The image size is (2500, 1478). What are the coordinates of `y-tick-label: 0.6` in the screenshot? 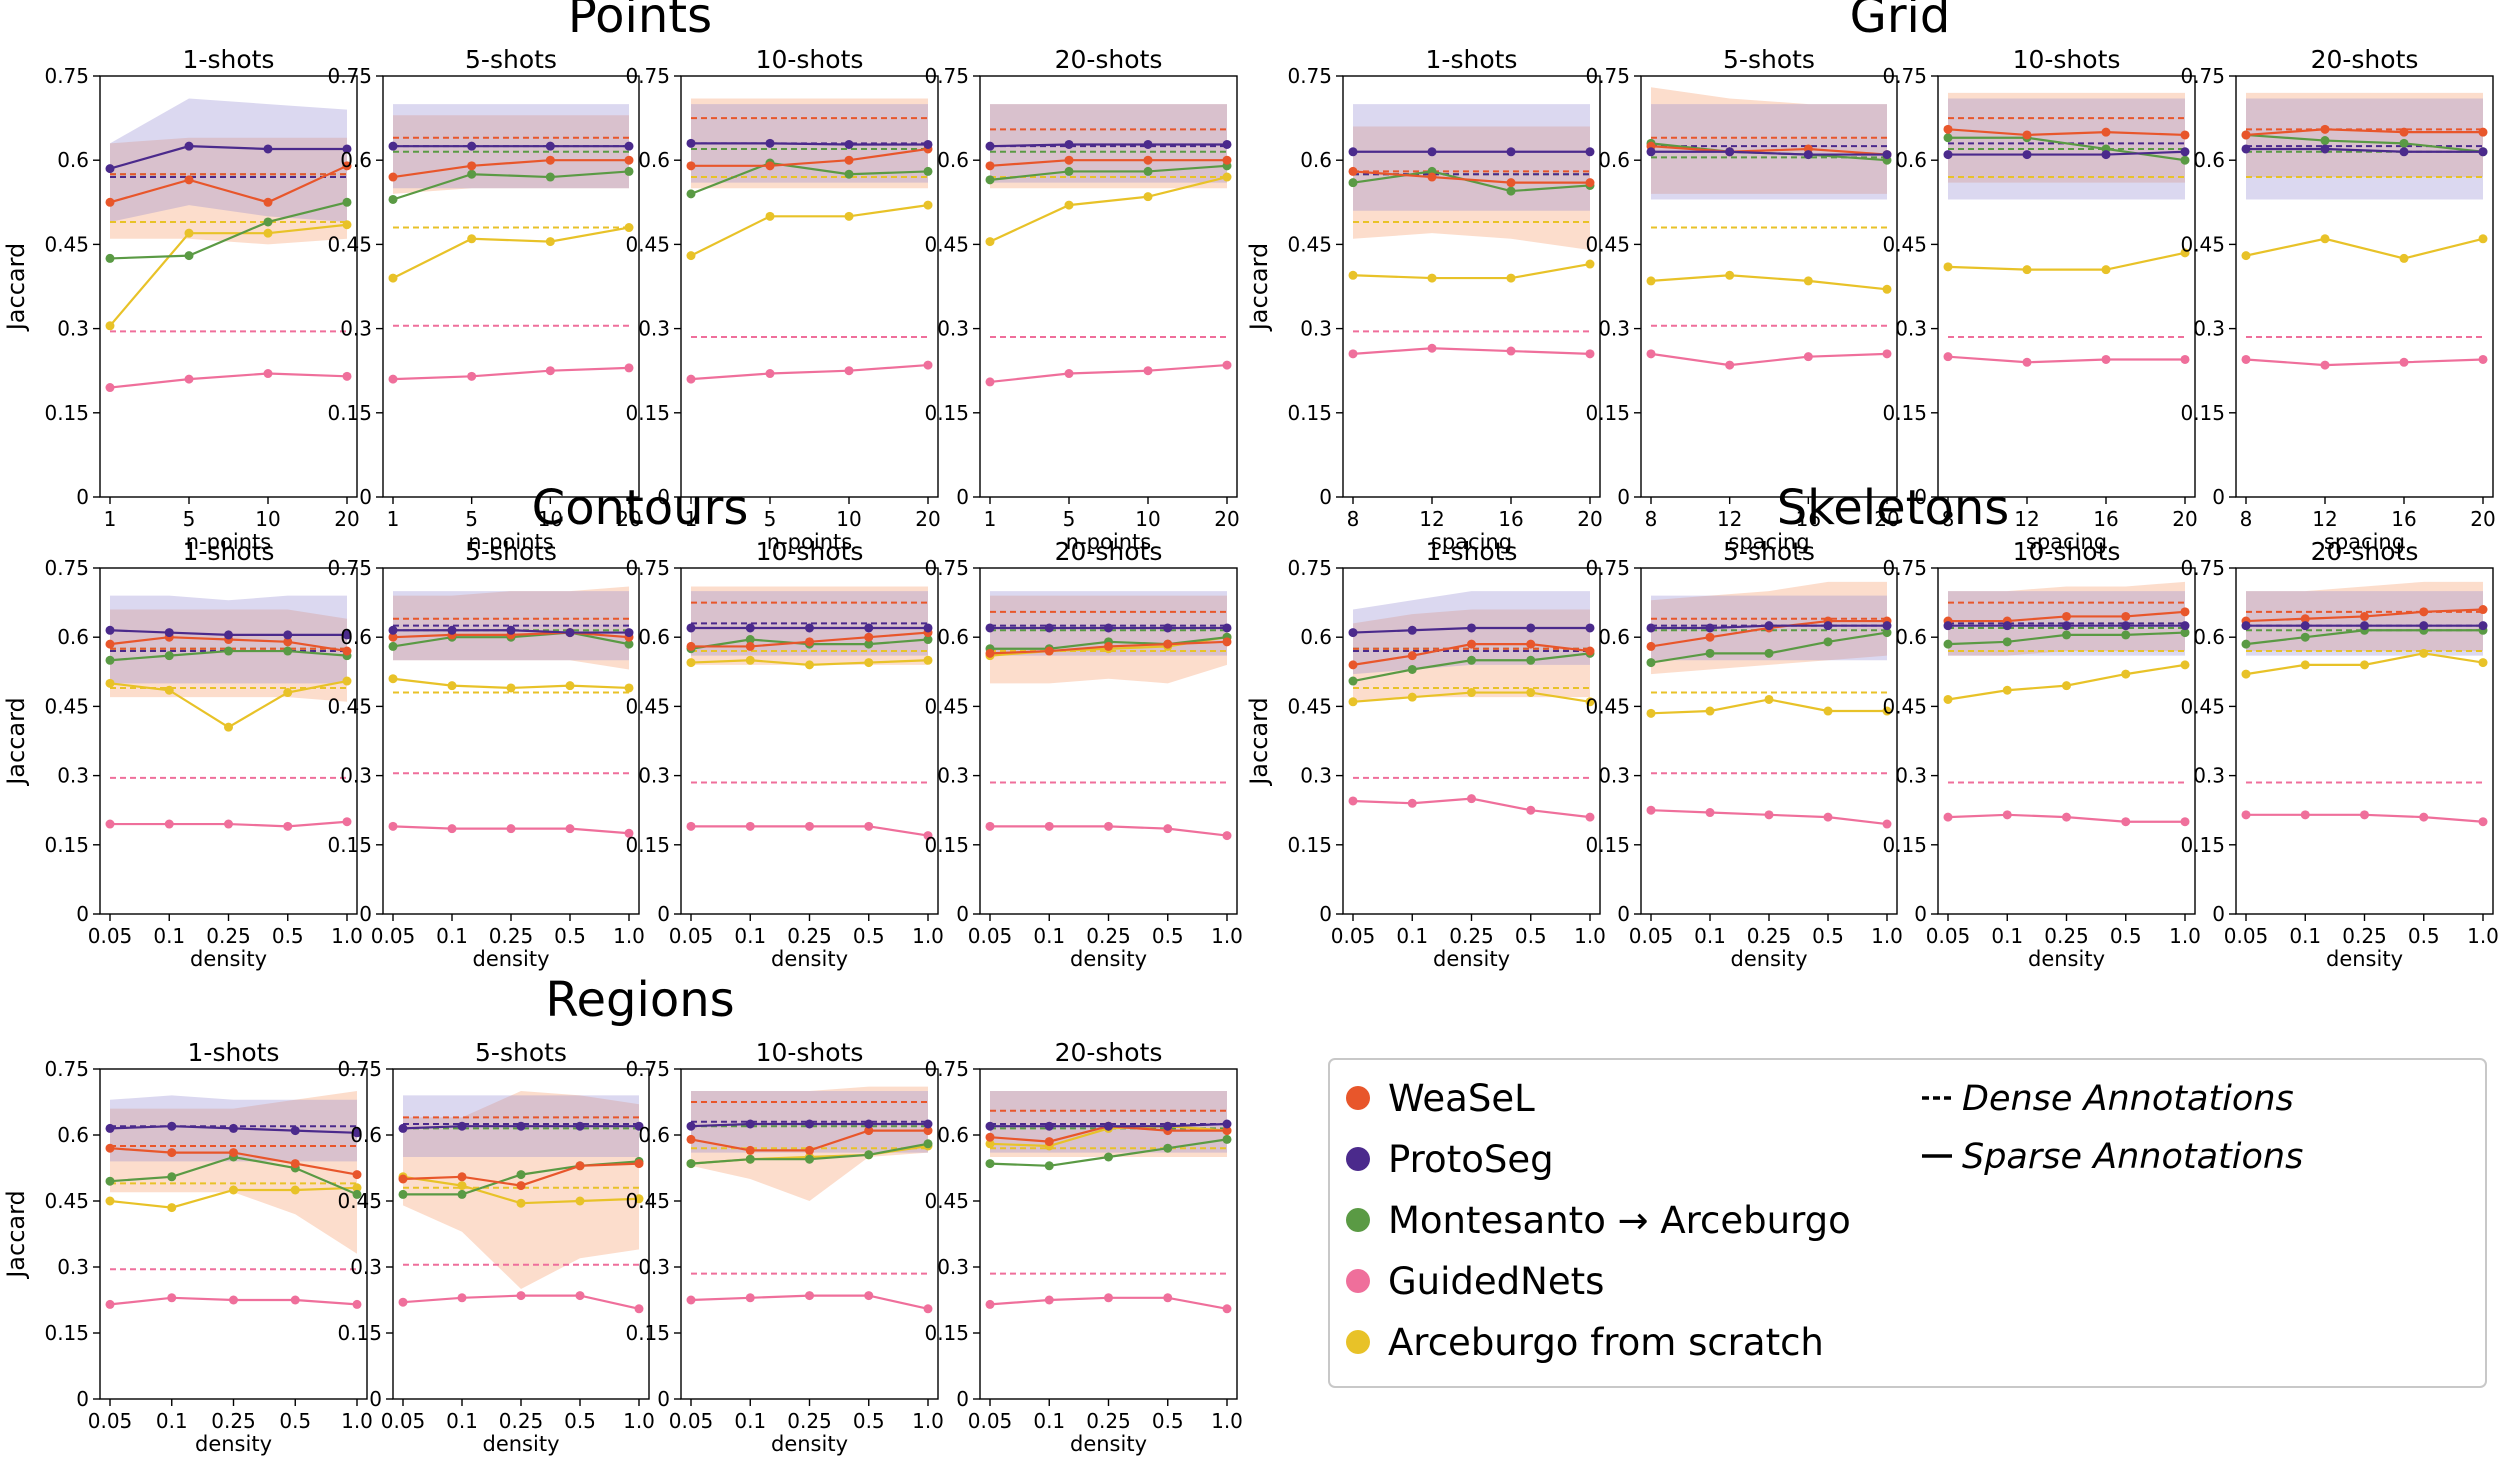 It's located at (953, 637).